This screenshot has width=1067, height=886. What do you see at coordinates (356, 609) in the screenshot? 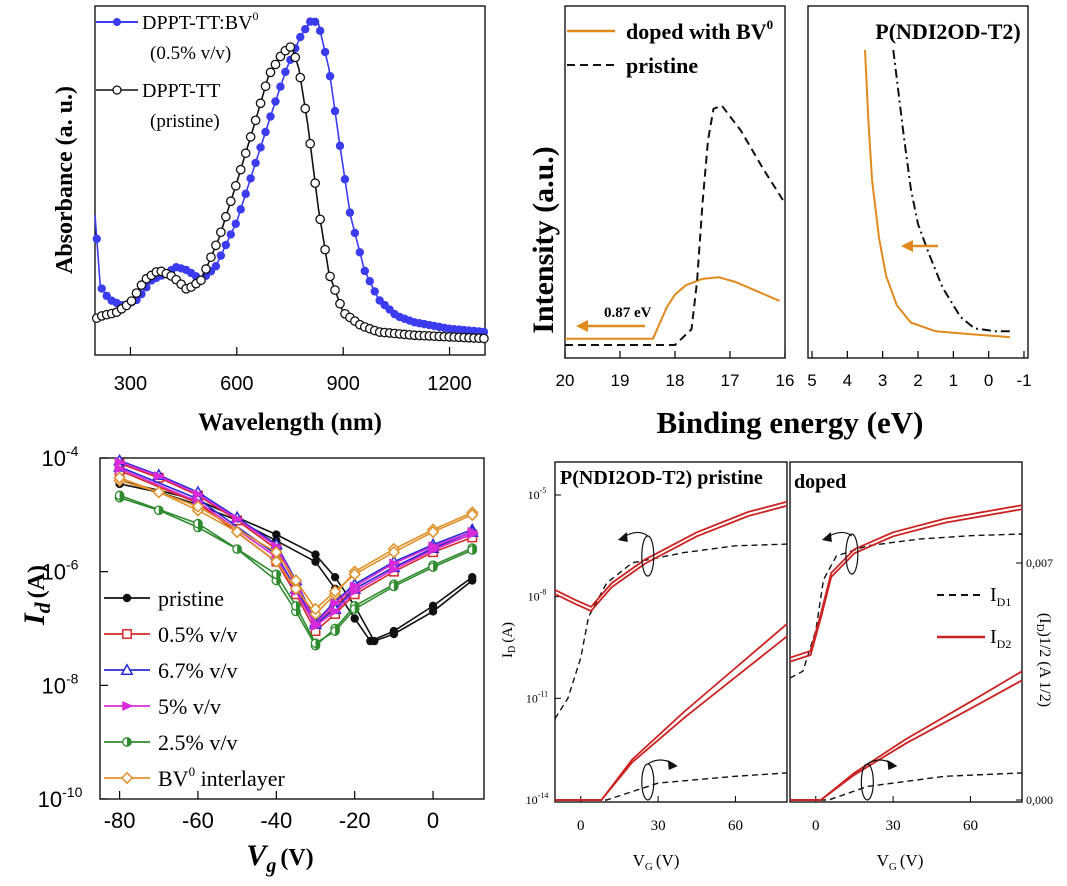
I see `series-4-bpoint-3-fill` at bounding box center [356, 609].